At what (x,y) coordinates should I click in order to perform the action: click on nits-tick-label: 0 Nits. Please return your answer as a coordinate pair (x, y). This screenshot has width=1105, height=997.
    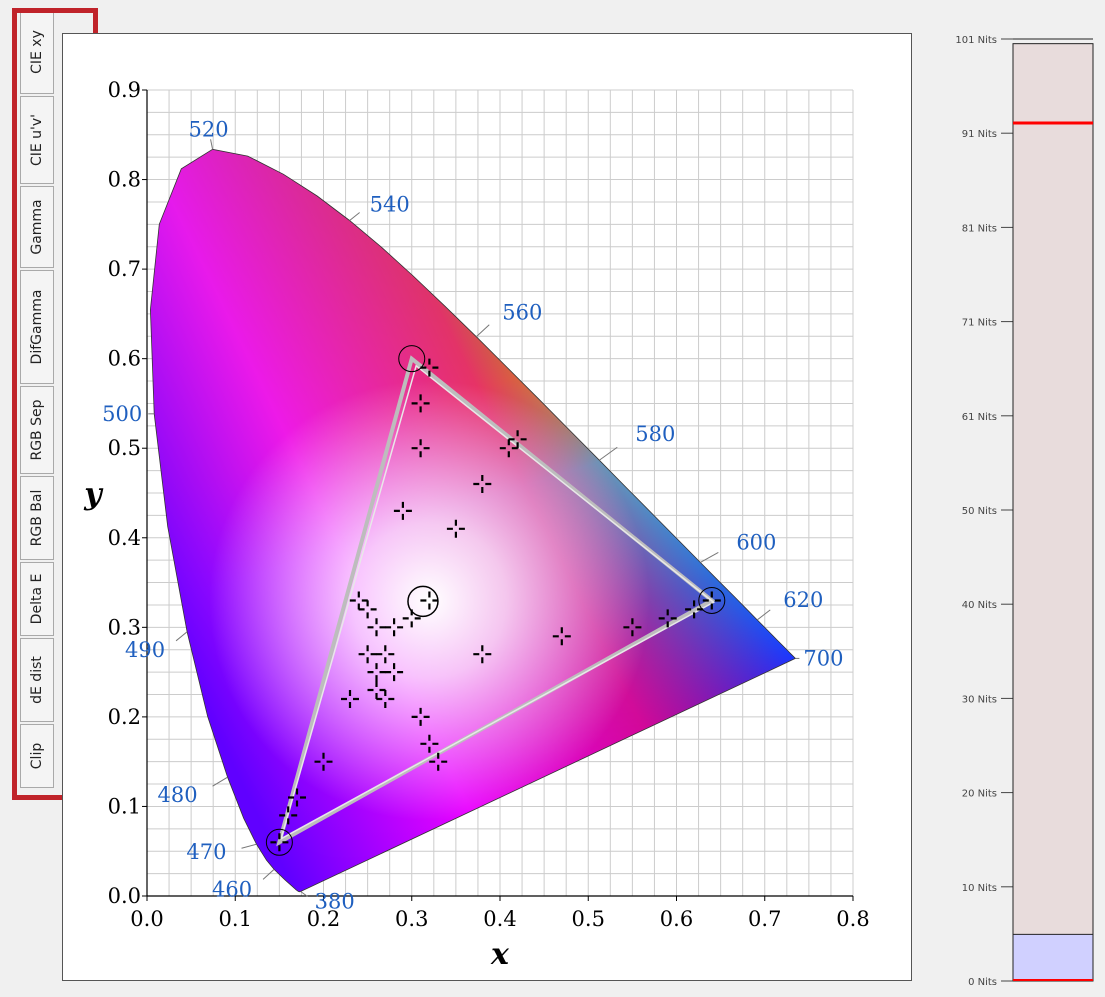
    Looking at the image, I should click on (982, 982).